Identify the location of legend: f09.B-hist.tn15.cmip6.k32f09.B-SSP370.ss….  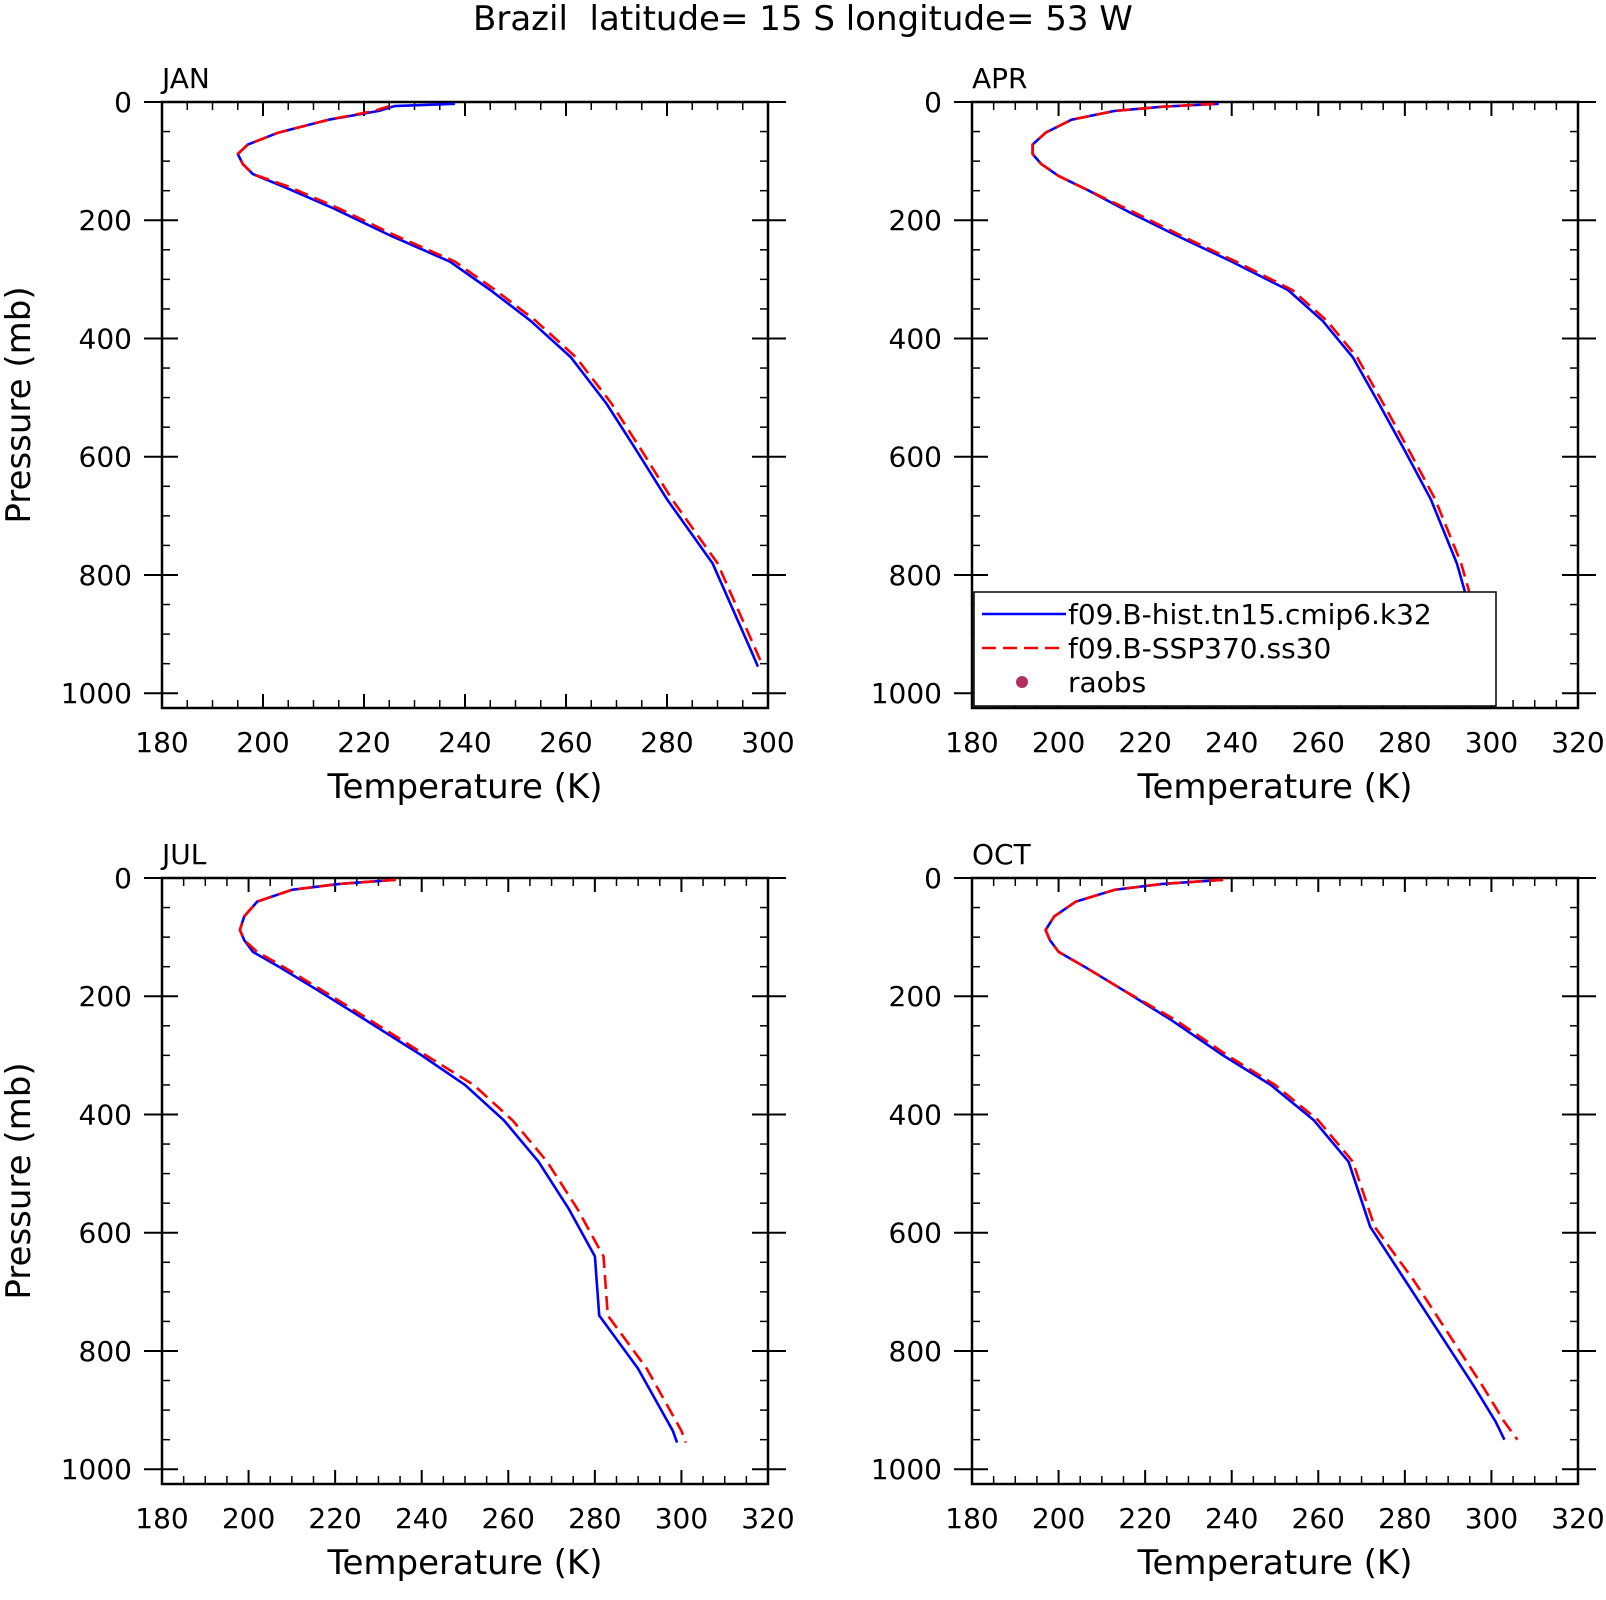
(1235, 649).